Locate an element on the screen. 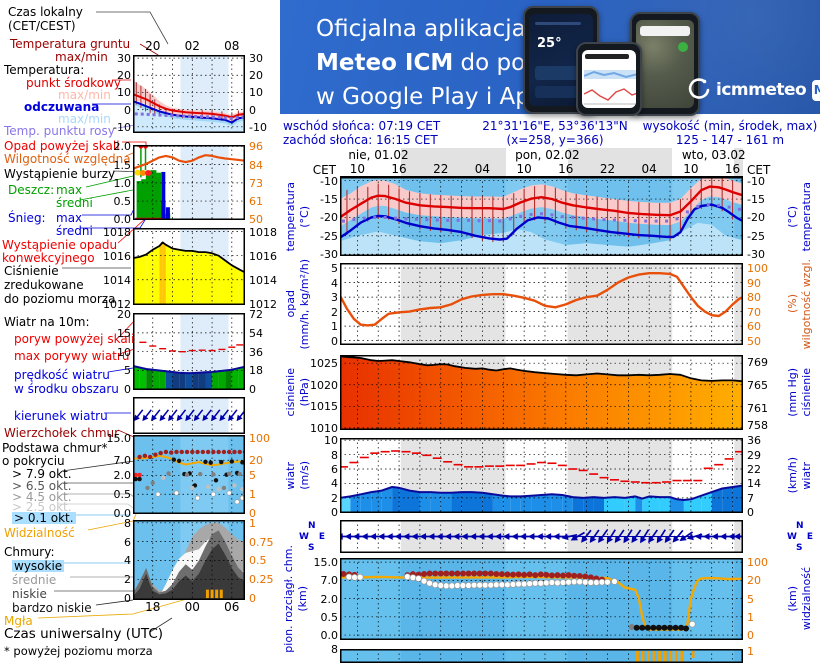  logo-wordmark: icmmeteo is located at coordinates (761, 90).